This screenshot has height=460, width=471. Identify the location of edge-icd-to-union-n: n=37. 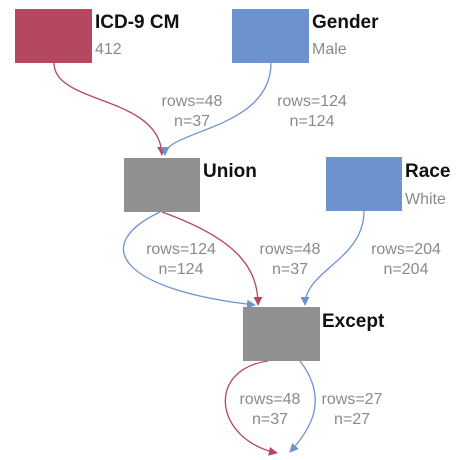
(192, 121).